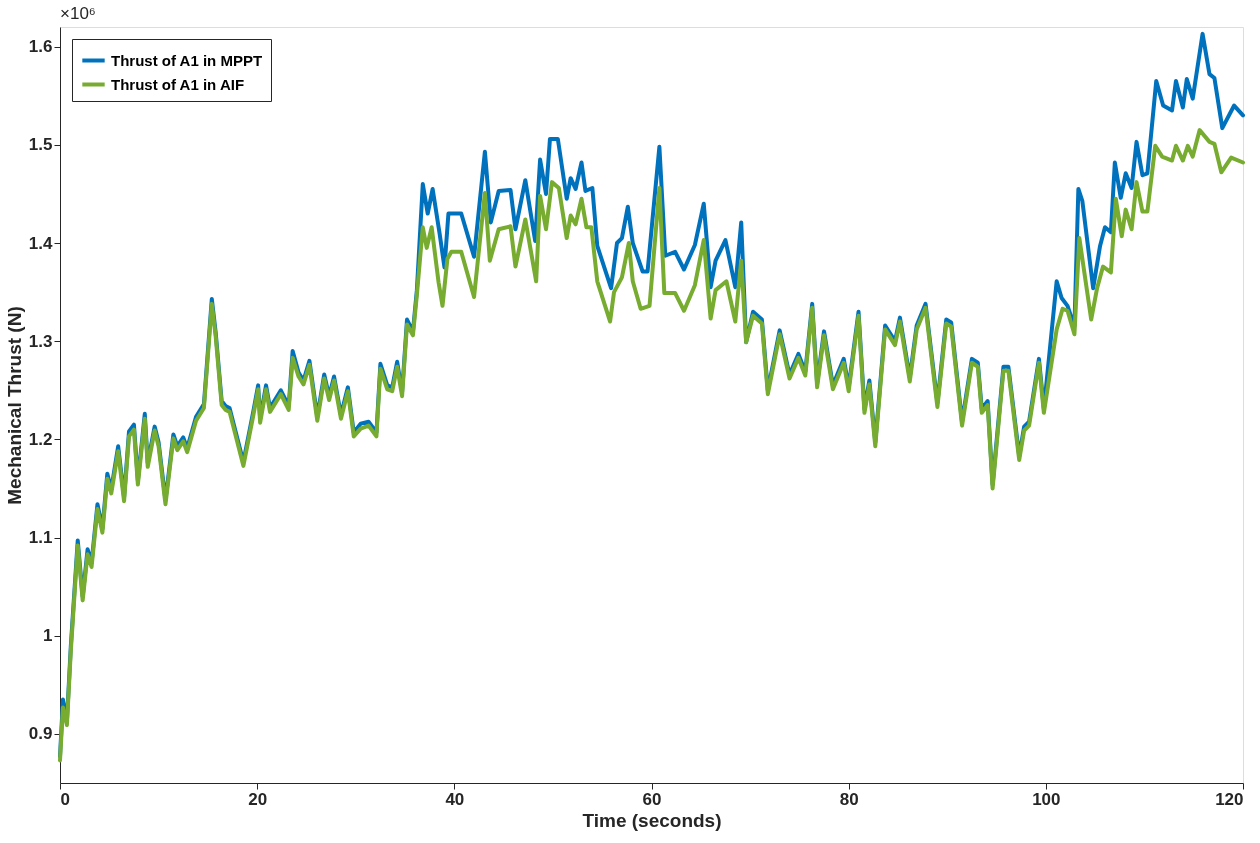 The image size is (1260, 843). I want to click on legend-label: Thrust of A1 in MPPT, so click(187, 60).